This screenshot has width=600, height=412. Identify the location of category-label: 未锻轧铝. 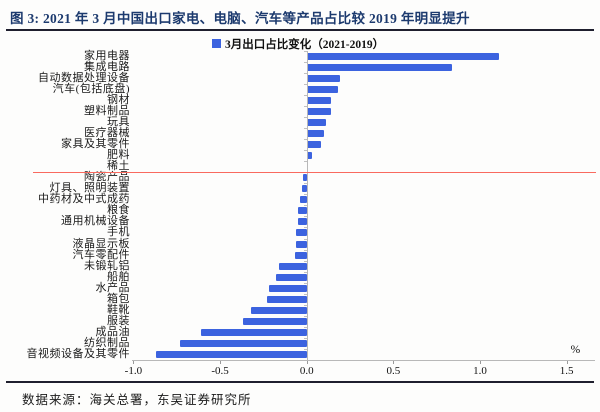
(107, 265).